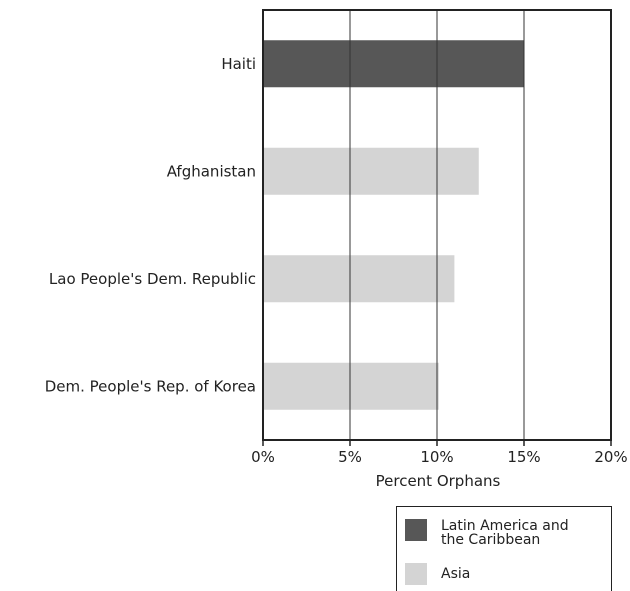 The width and height of the screenshot is (630, 591). Describe the element at coordinates (393, 64) in the screenshot. I see `bar-haiti` at that location.